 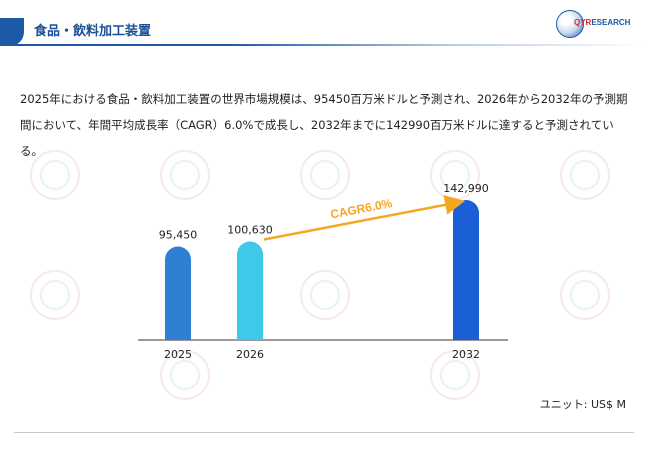 What do you see at coordinates (582, 404) in the screenshot?
I see `unit-label: ユニット: US$ M` at bounding box center [582, 404].